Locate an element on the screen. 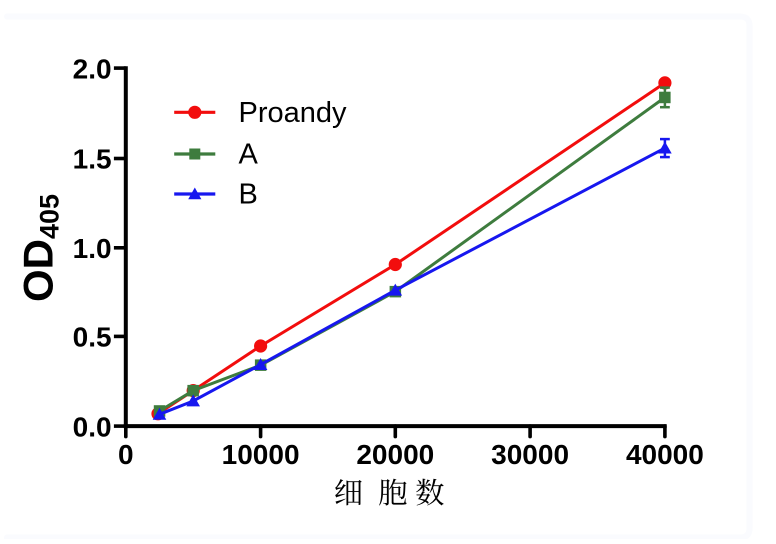 The image size is (776, 544). svg-text: 1.0 is located at coordinates (92, 248).